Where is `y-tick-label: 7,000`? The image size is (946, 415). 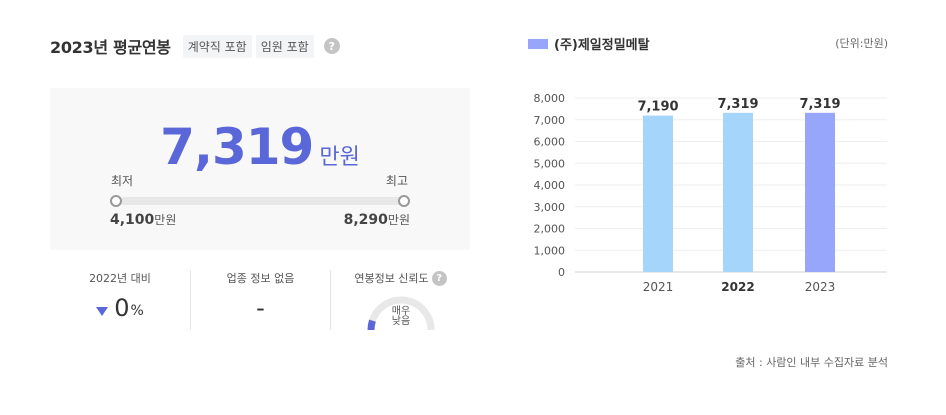
y-tick-label: 7,000 is located at coordinates (550, 120).